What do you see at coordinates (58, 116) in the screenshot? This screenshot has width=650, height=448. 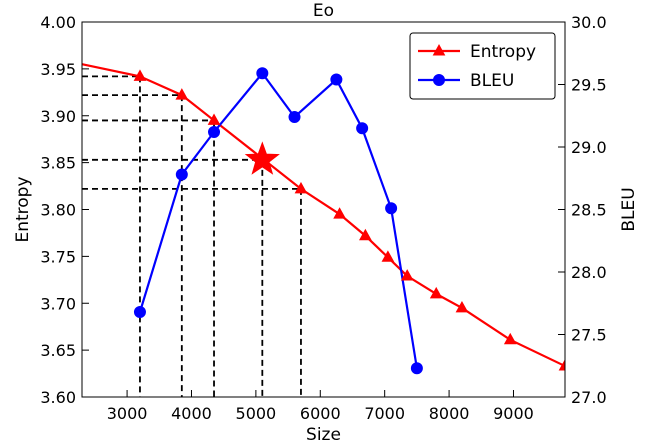 I see `y-left-tick-label: 3.90` at bounding box center [58, 116].